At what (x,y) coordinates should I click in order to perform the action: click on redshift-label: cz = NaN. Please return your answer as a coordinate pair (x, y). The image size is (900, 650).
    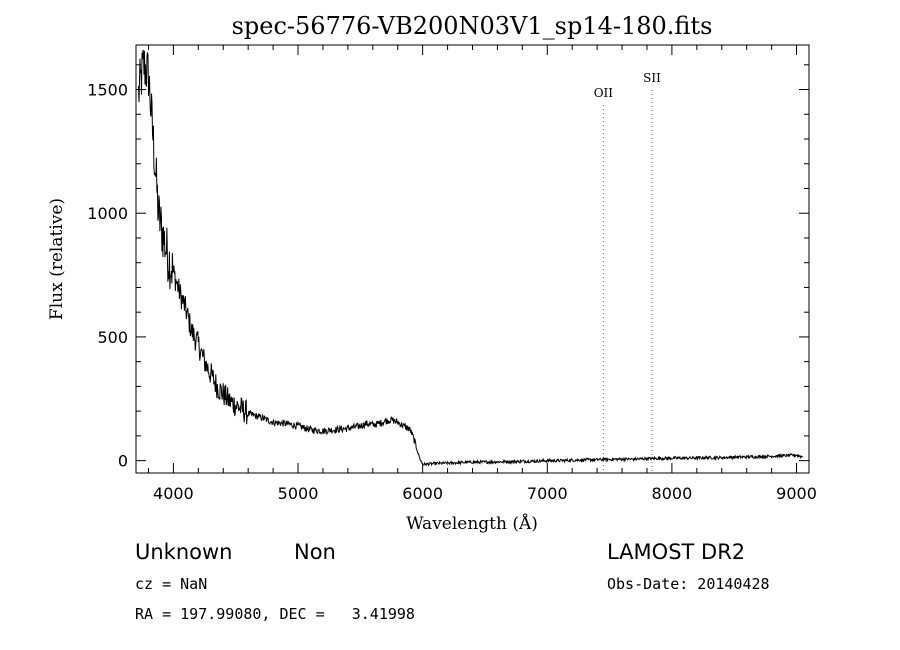
    Looking at the image, I should click on (171, 584).